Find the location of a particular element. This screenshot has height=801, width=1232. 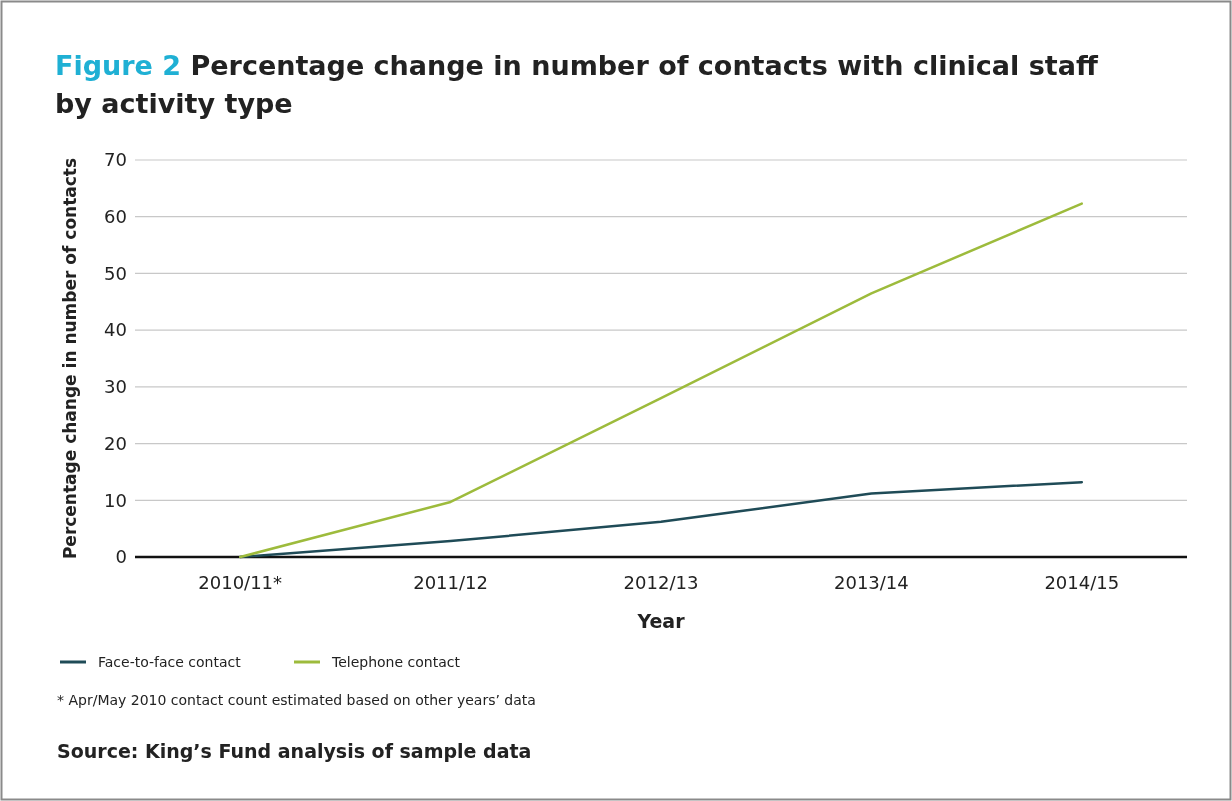

y-tick-label: 20 is located at coordinates (115, 443).